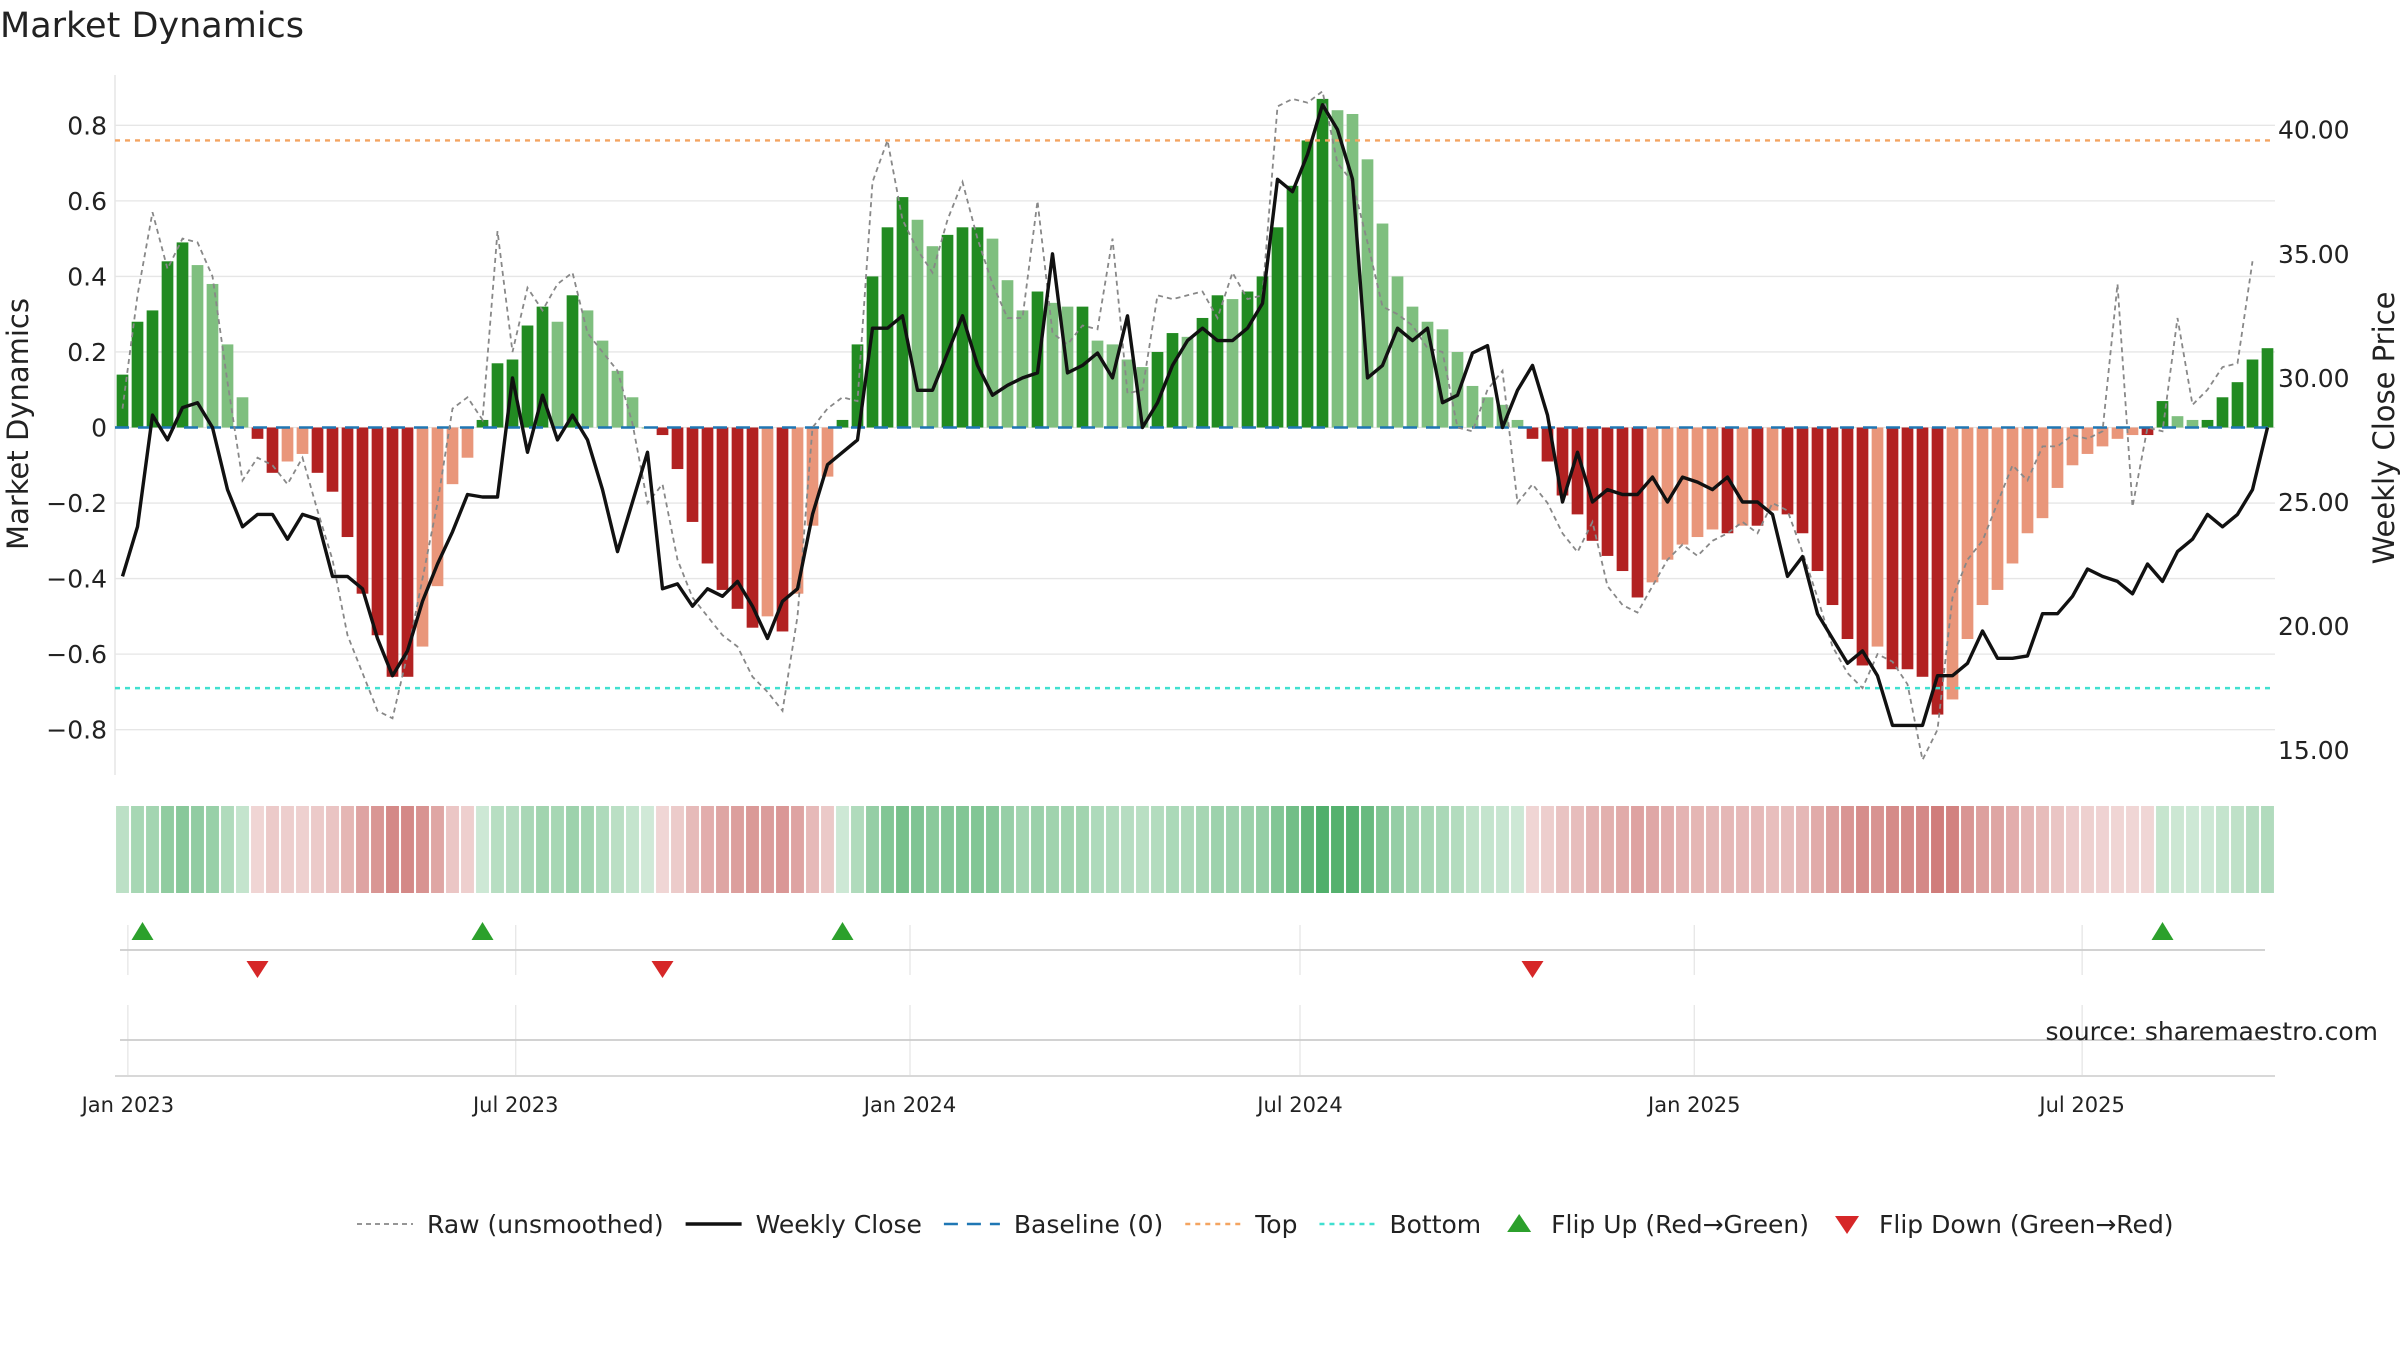 The width and height of the screenshot is (2400, 1350). Describe the element at coordinates (2314, 502) in the screenshot. I see `y2-tick-label: 25.00` at that location.